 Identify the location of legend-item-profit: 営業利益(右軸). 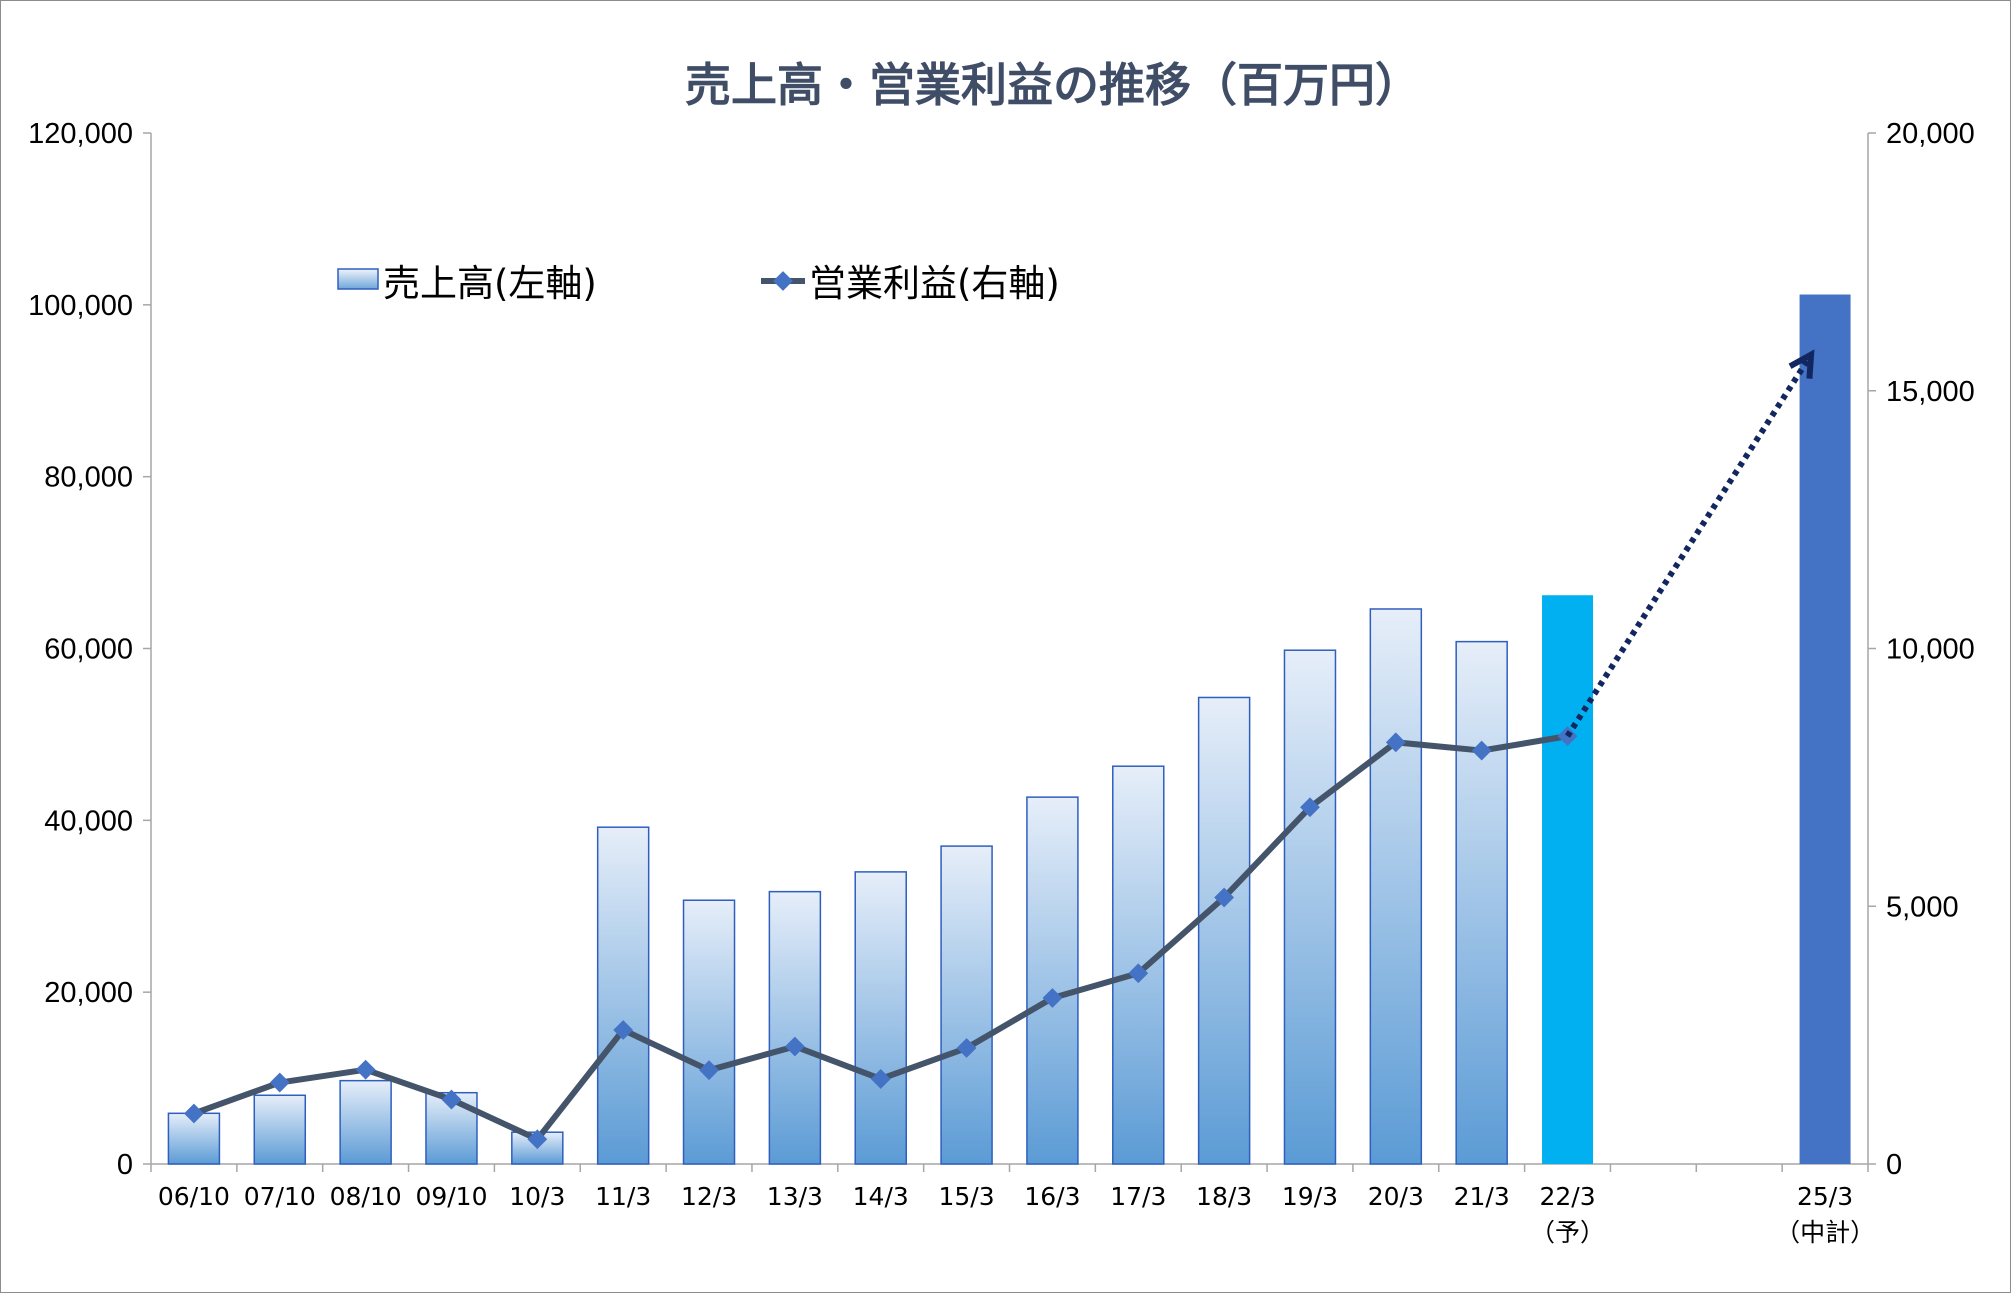
(910, 283).